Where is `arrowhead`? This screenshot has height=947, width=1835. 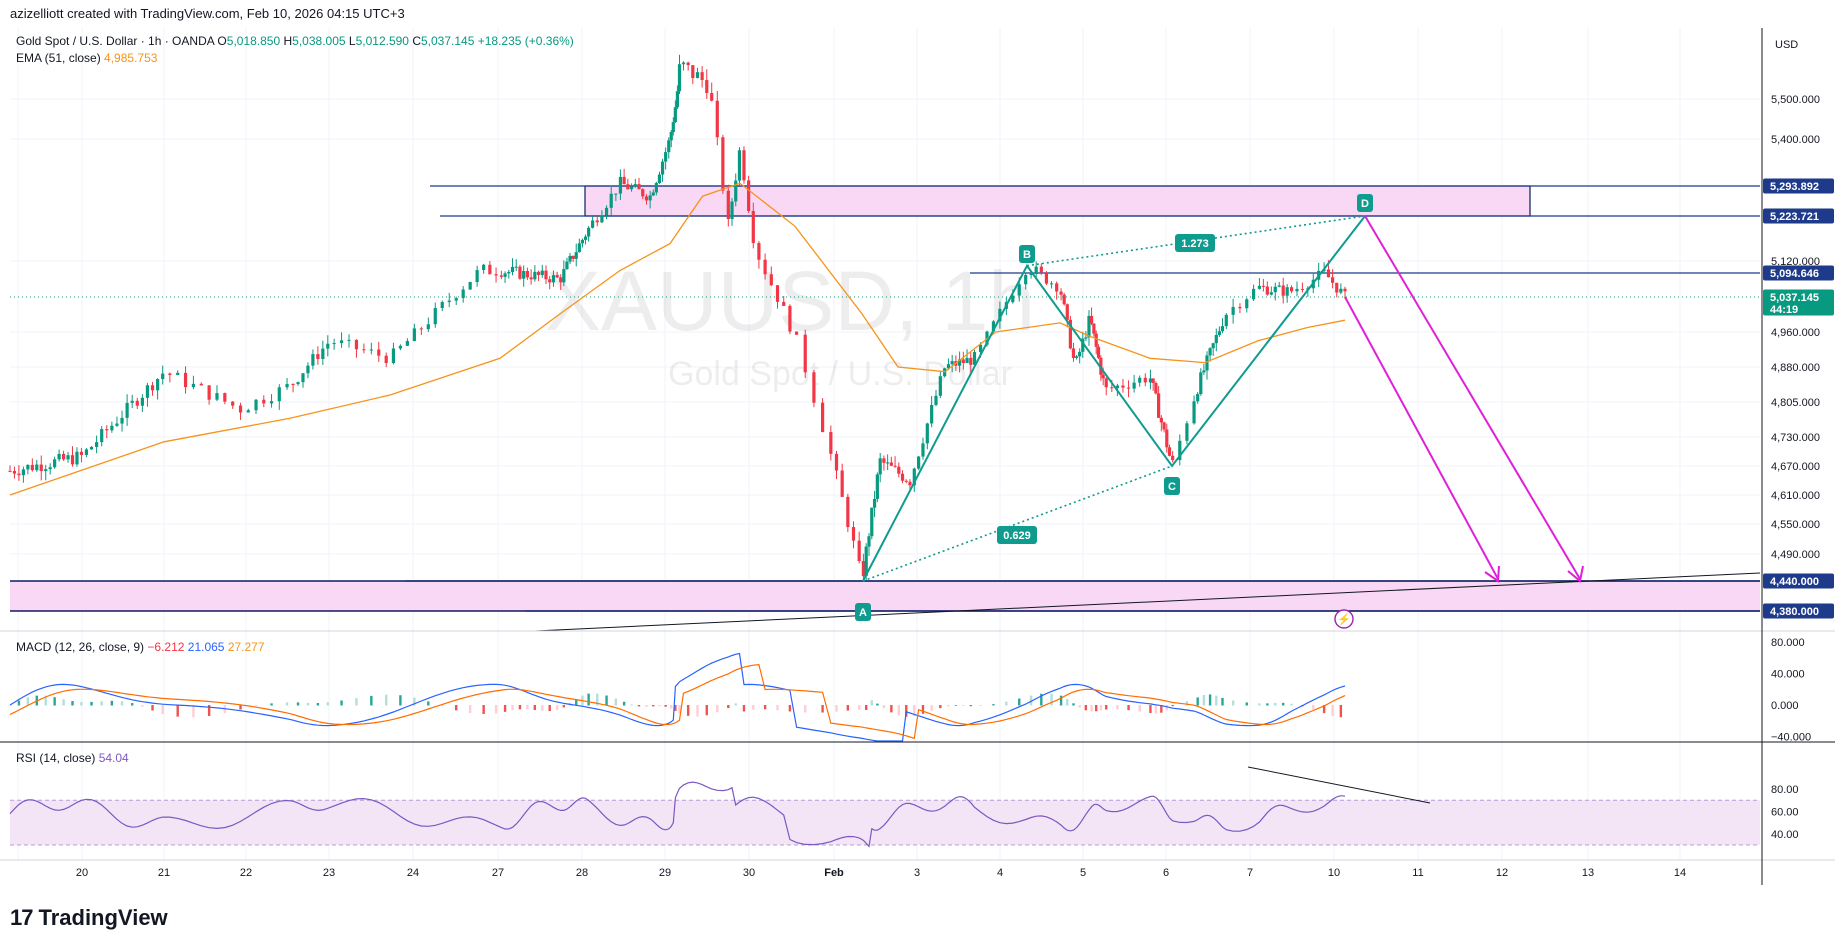
arrowhead is located at coordinates (1575, 574).